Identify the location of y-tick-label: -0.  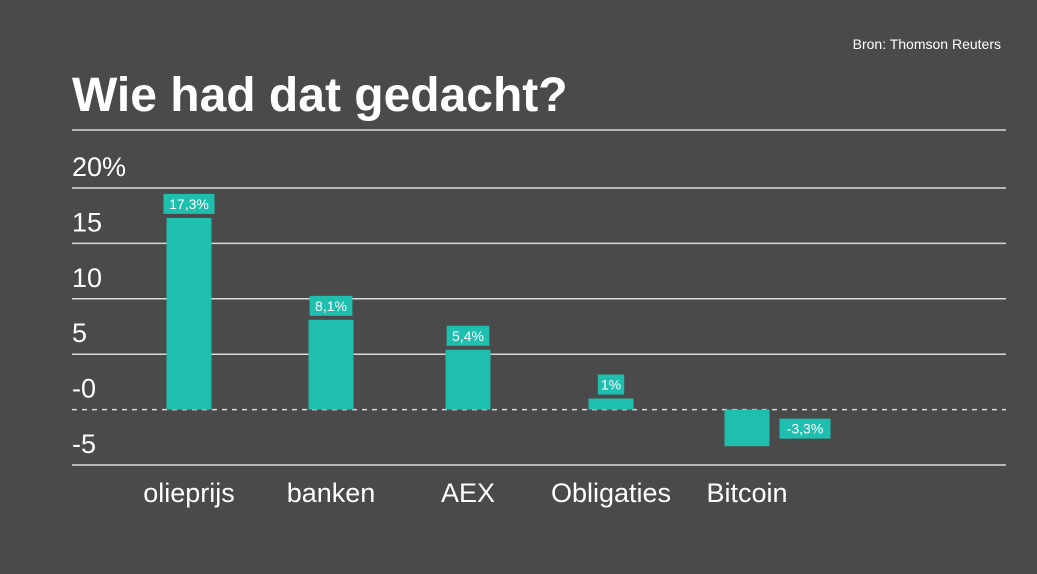
(84, 389).